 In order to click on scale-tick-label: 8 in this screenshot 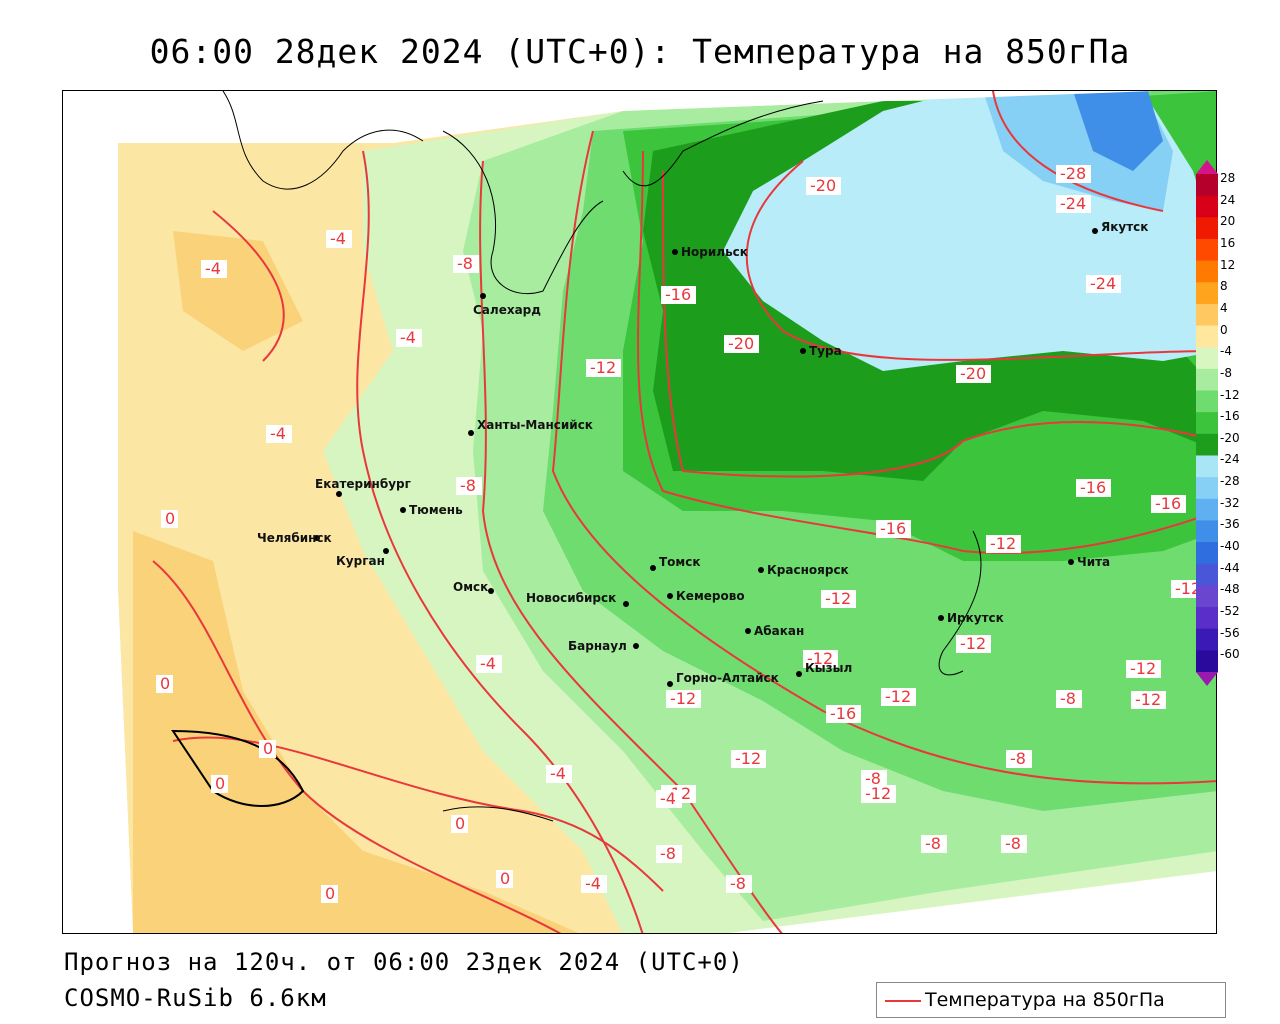, I will do `click(1224, 286)`.